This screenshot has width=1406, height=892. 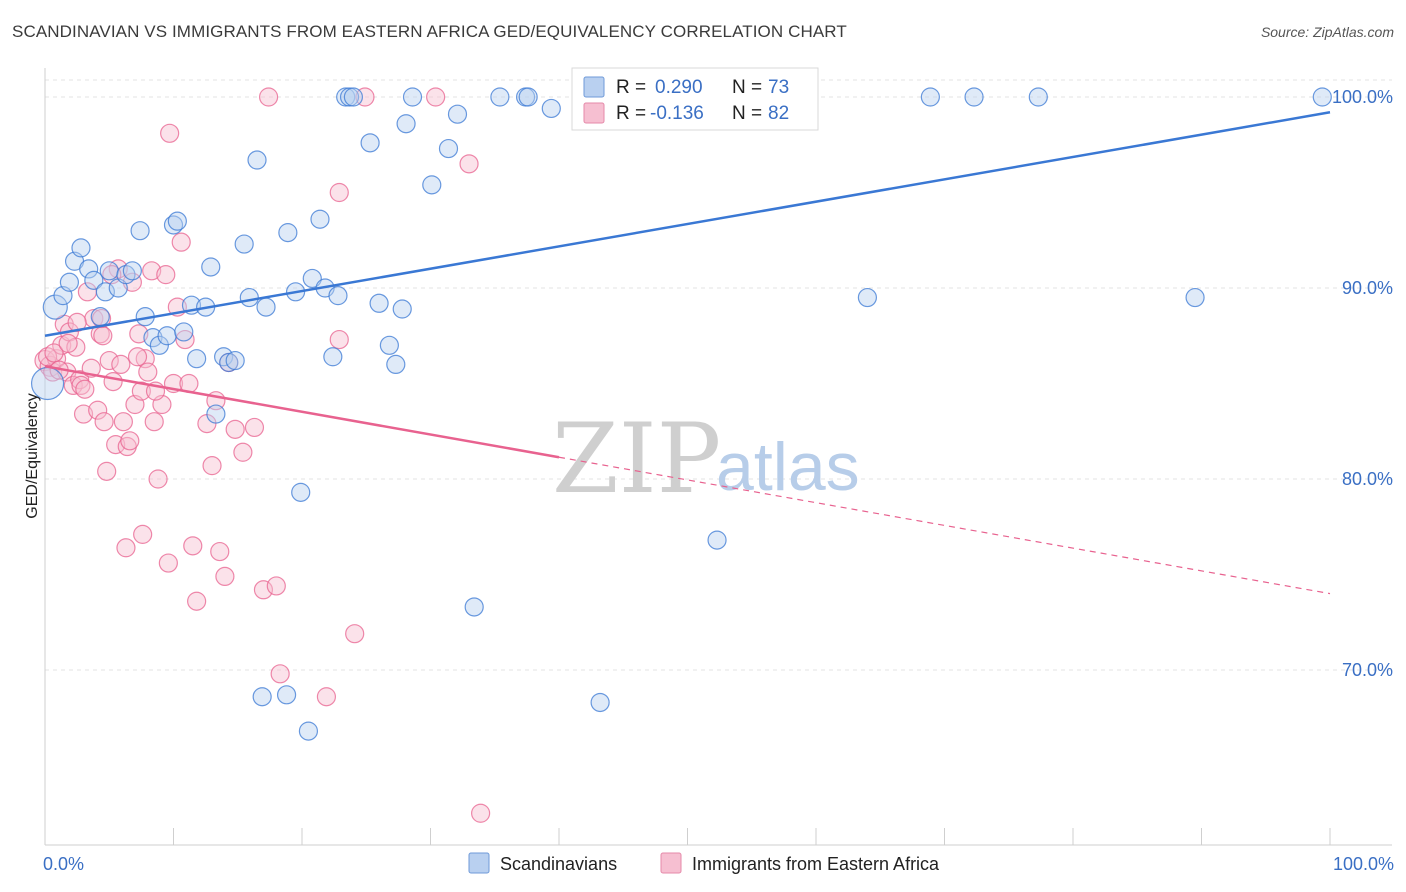 What do you see at coordinates (778, 87) in the screenshot?
I see `legend-n-value-1: 73` at bounding box center [778, 87].